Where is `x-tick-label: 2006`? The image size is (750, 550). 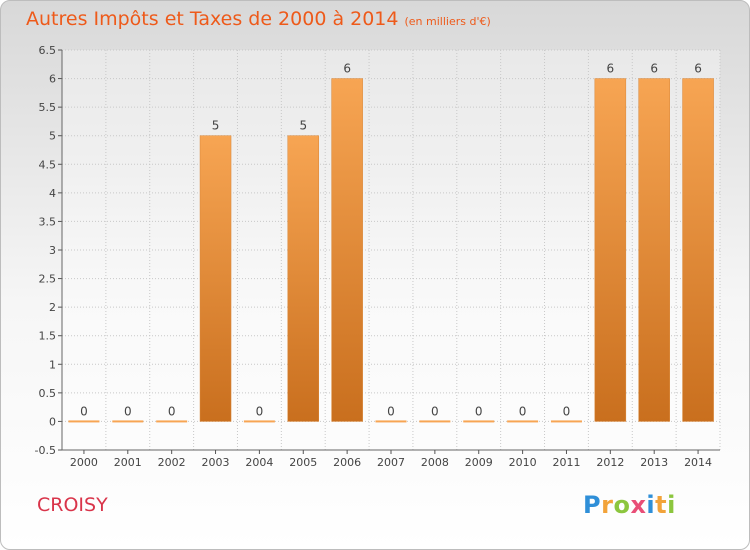 x-tick-label: 2006 is located at coordinates (347, 462).